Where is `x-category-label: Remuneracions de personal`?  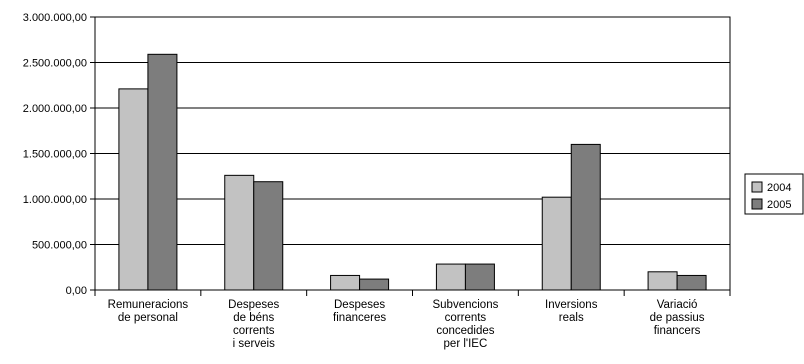 x-category-label: Remuneracions de personal is located at coordinates (148, 311).